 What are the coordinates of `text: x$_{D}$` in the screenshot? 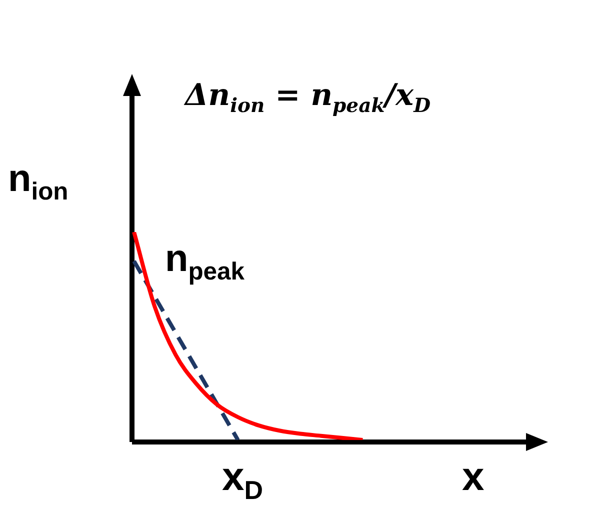 It's located at (243, 480).